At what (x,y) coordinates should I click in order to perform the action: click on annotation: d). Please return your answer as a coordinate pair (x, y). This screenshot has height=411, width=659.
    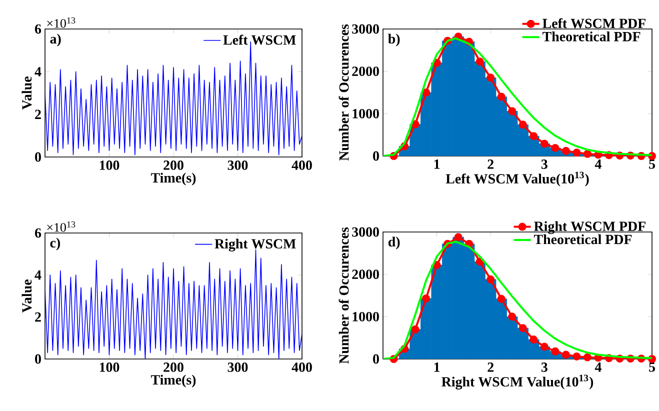
    Looking at the image, I should click on (394, 243).